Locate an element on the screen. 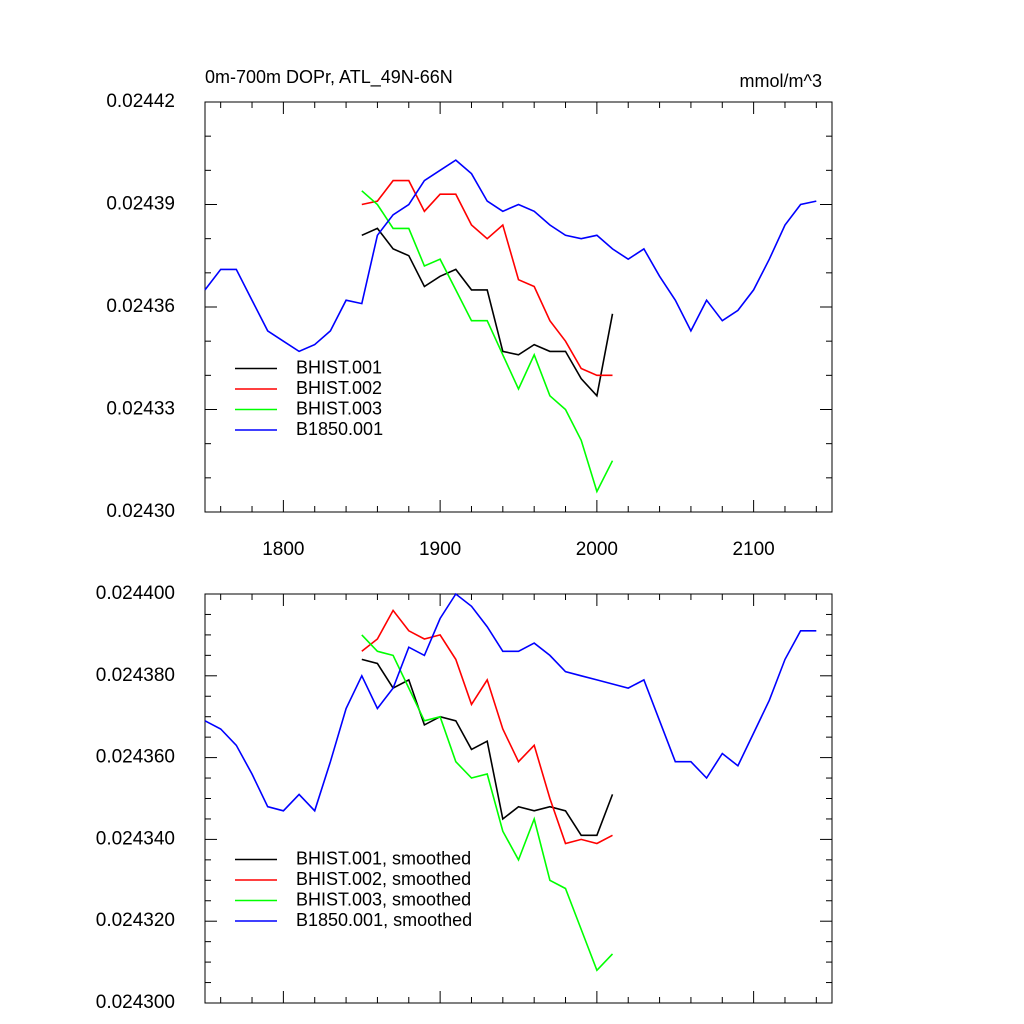 Image resolution: width=1024 pixels, height=1024 pixels. y-tick-label: 0.02442 is located at coordinates (140, 101).